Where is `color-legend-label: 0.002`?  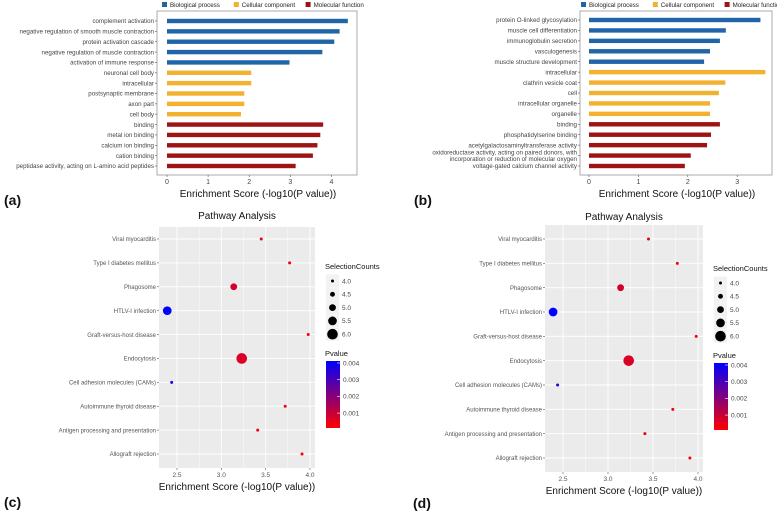
color-legend-label: 0.002 is located at coordinates (739, 399).